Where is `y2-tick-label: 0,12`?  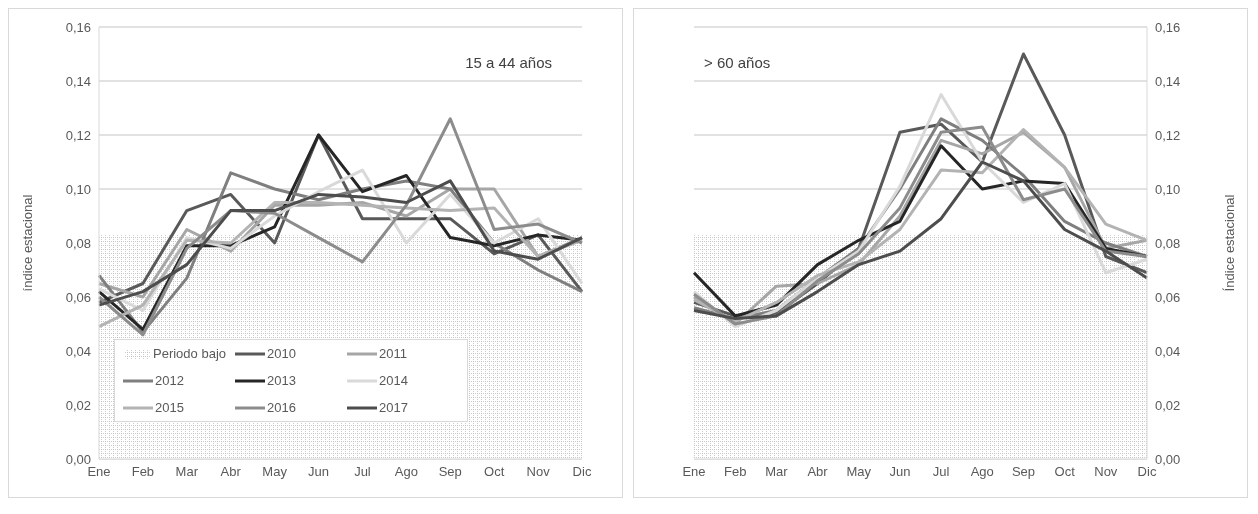
y2-tick-label: 0,12 is located at coordinates (1168, 135).